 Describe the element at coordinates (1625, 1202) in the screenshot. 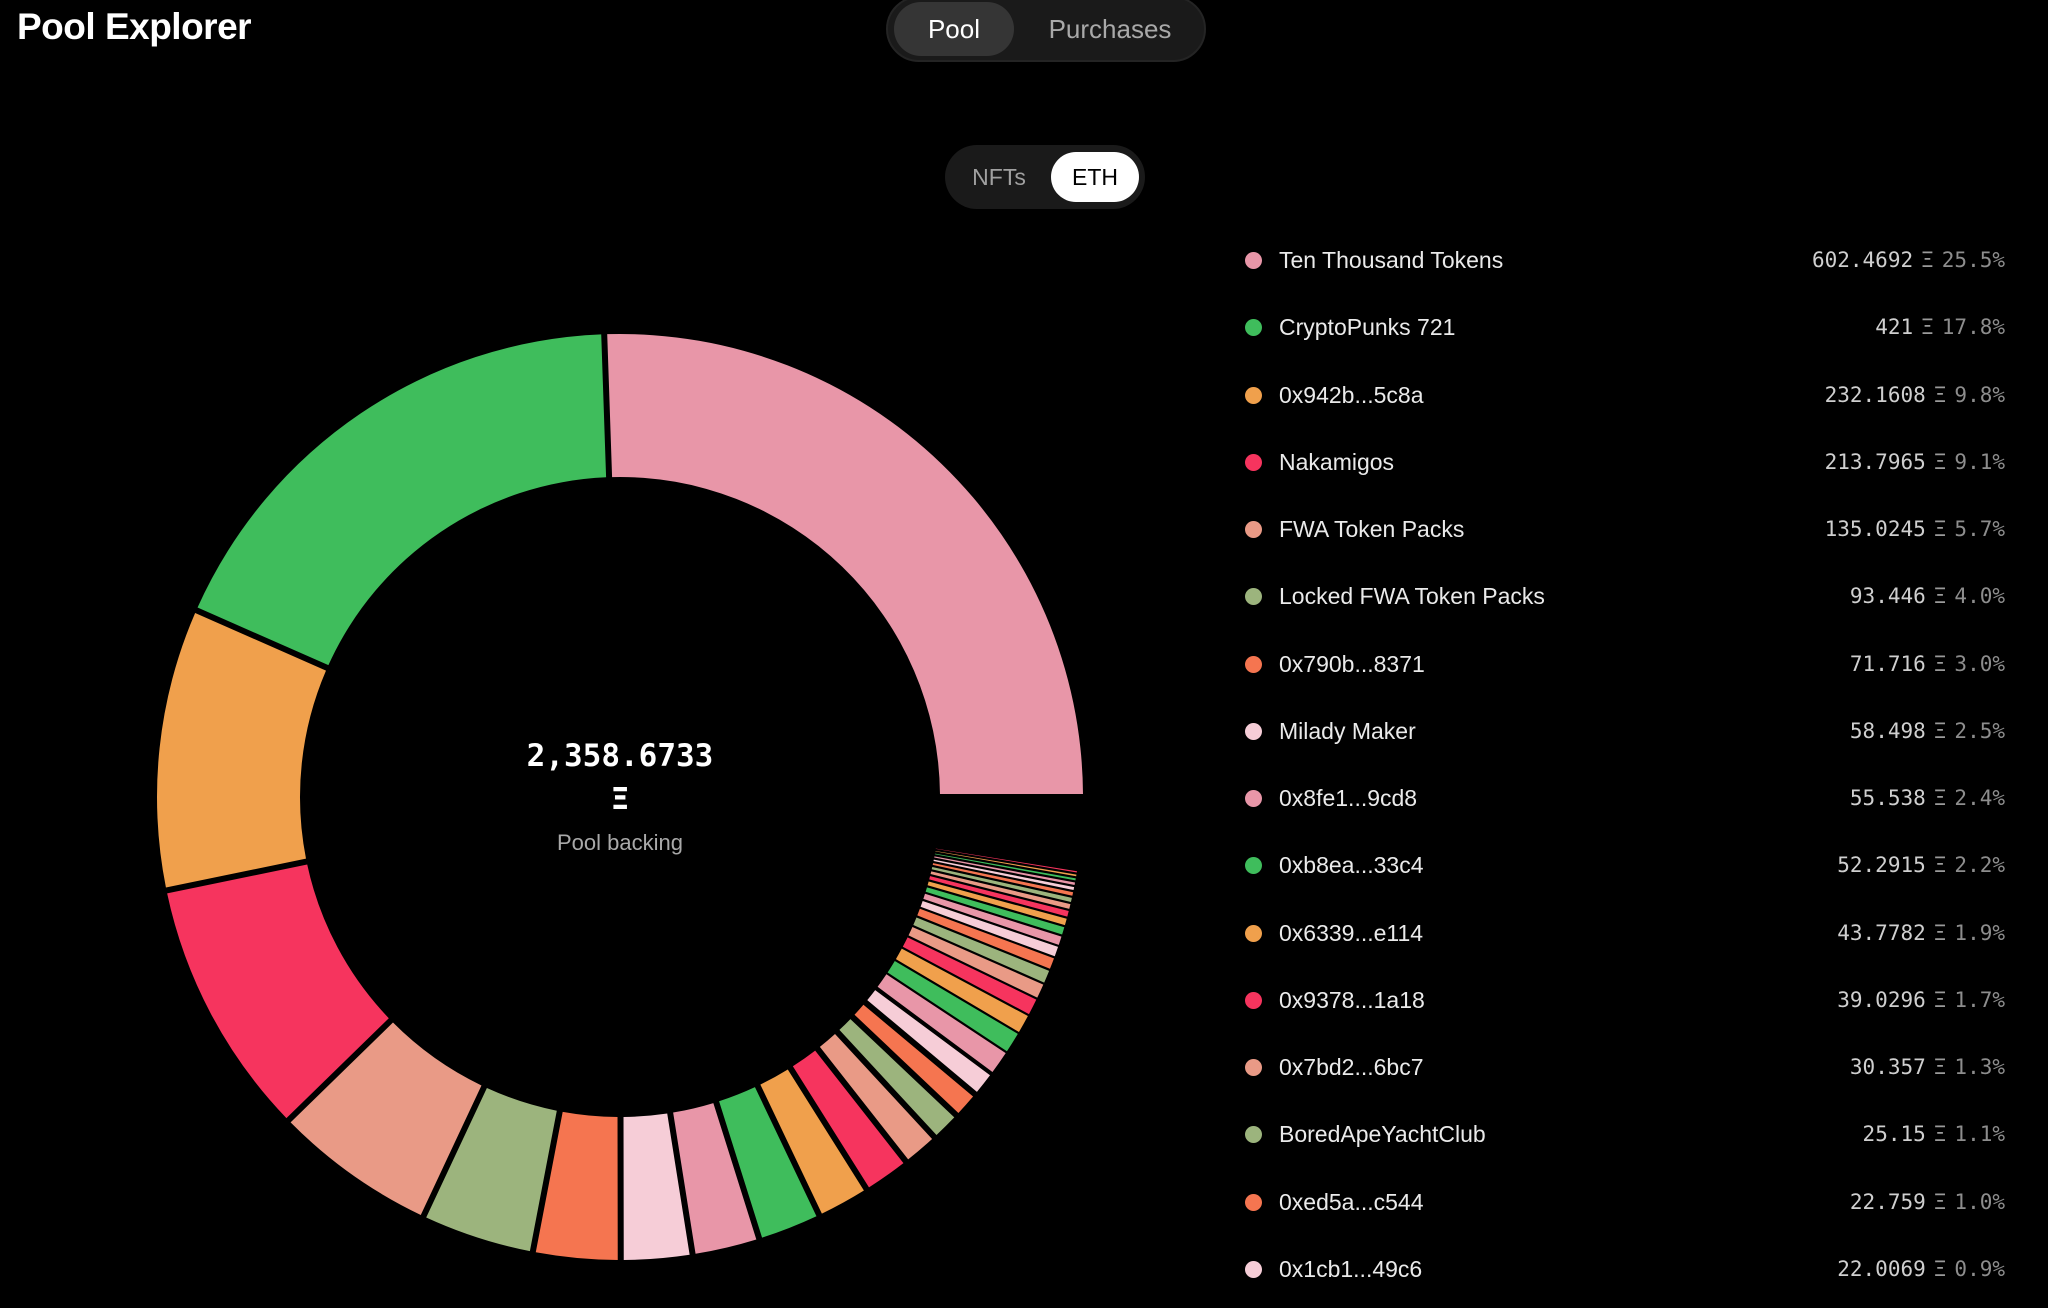

I see `legend-row: 0xed5a...c544 22.759 Ξ 1.0%` at that location.